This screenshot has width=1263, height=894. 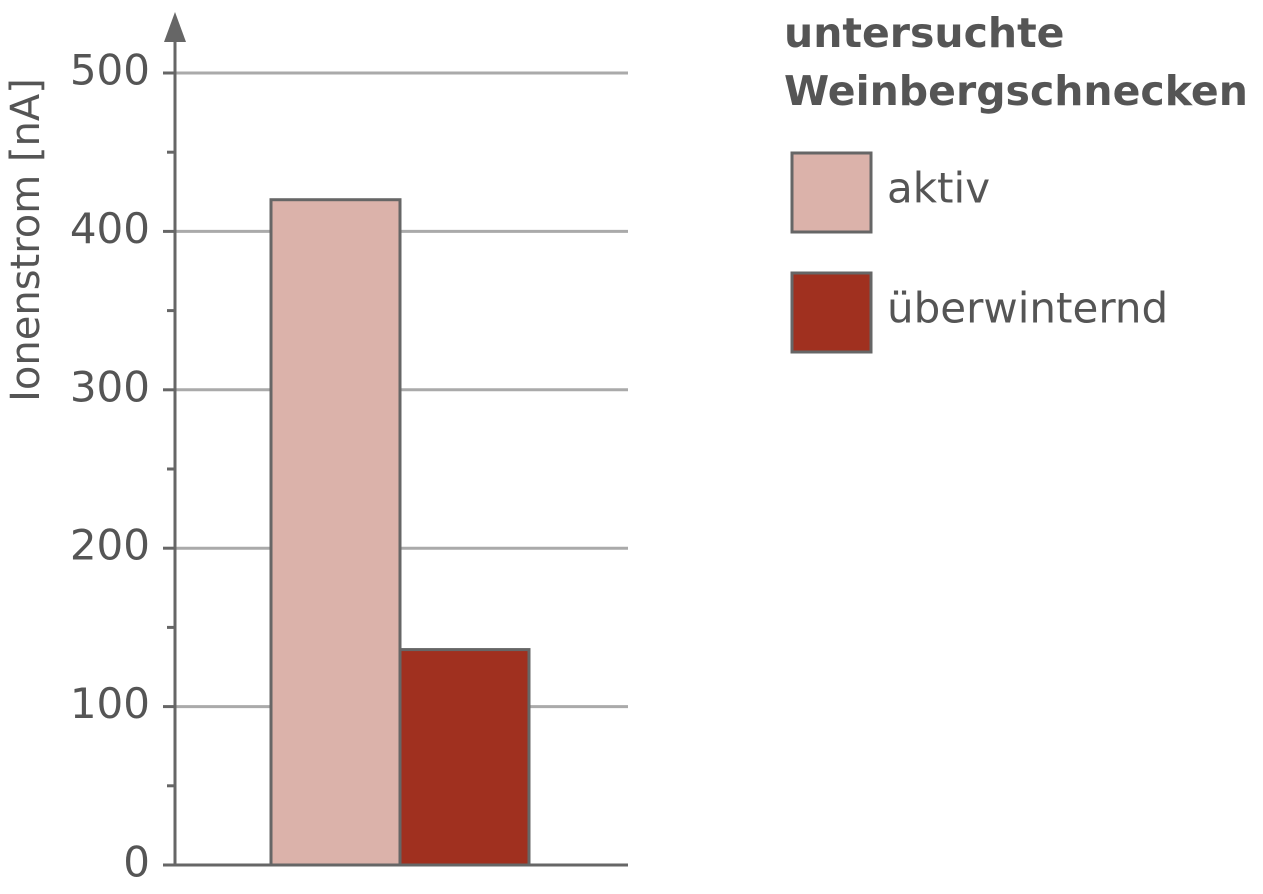 What do you see at coordinates (136, 862) in the screenshot?
I see `y-tick-label: 0` at bounding box center [136, 862].